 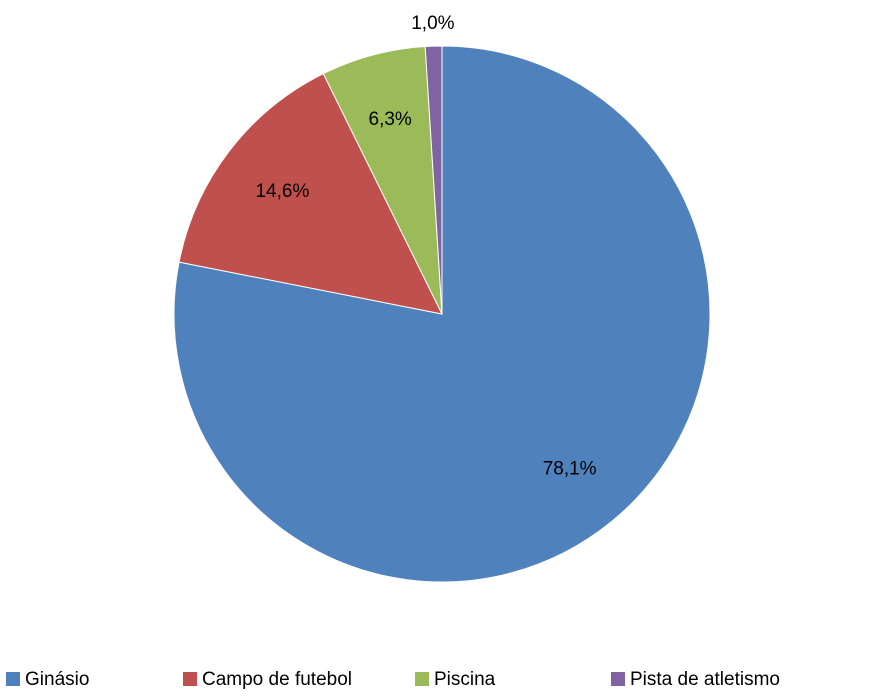 I want to click on legend-label: Piscina, so click(x=465, y=679).